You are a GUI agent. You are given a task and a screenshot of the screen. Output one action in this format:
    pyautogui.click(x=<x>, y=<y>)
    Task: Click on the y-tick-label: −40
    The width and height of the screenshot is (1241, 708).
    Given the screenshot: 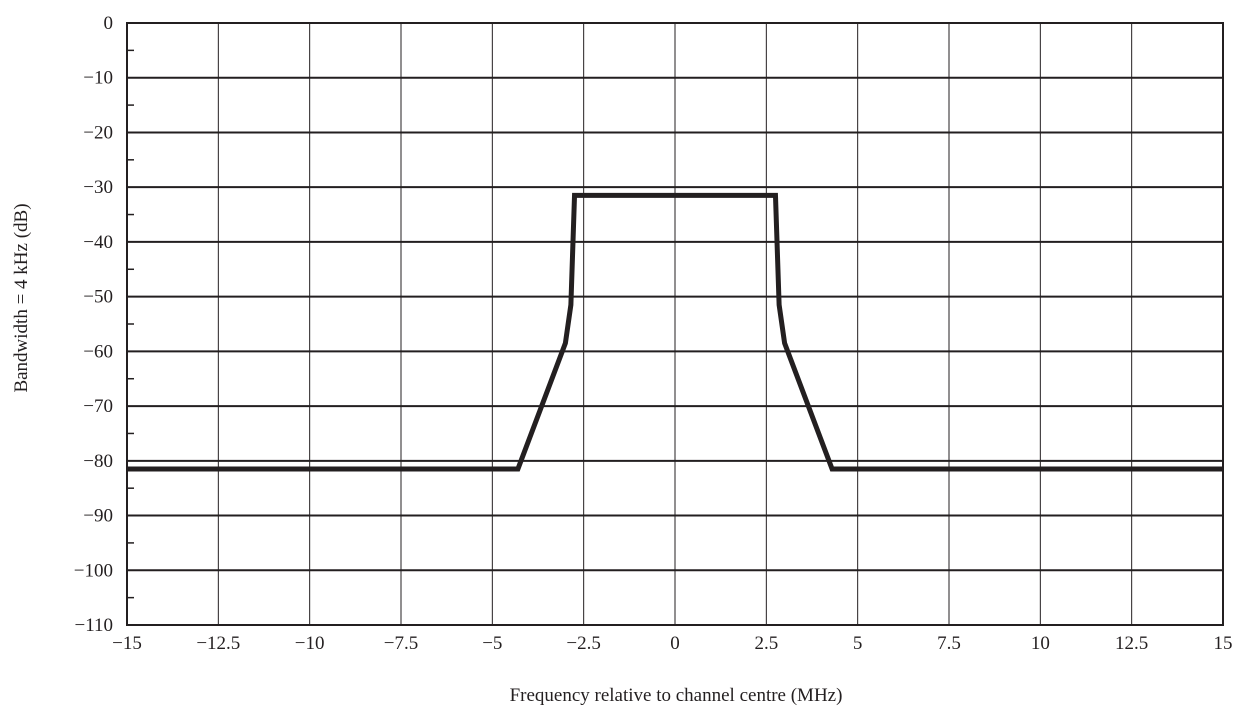 What is the action you would take?
    pyautogui.click(x=98, y=242)
    